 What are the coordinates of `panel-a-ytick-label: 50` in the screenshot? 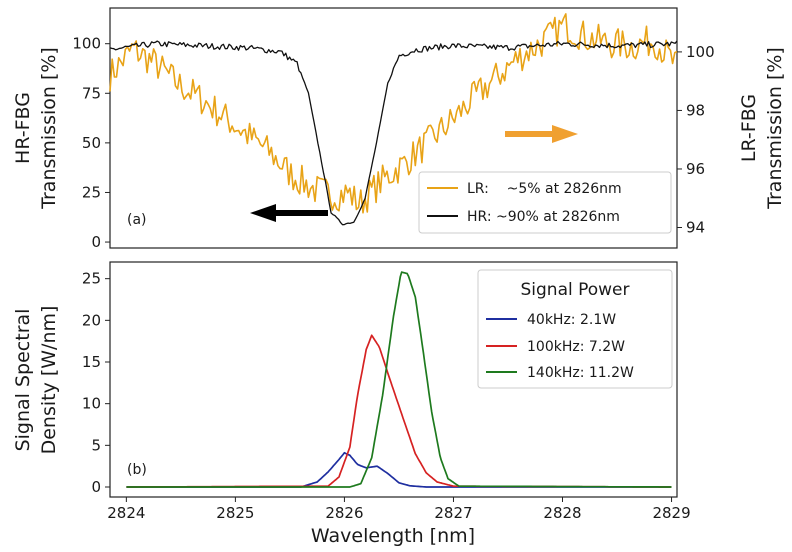 It's located at (91, 143).